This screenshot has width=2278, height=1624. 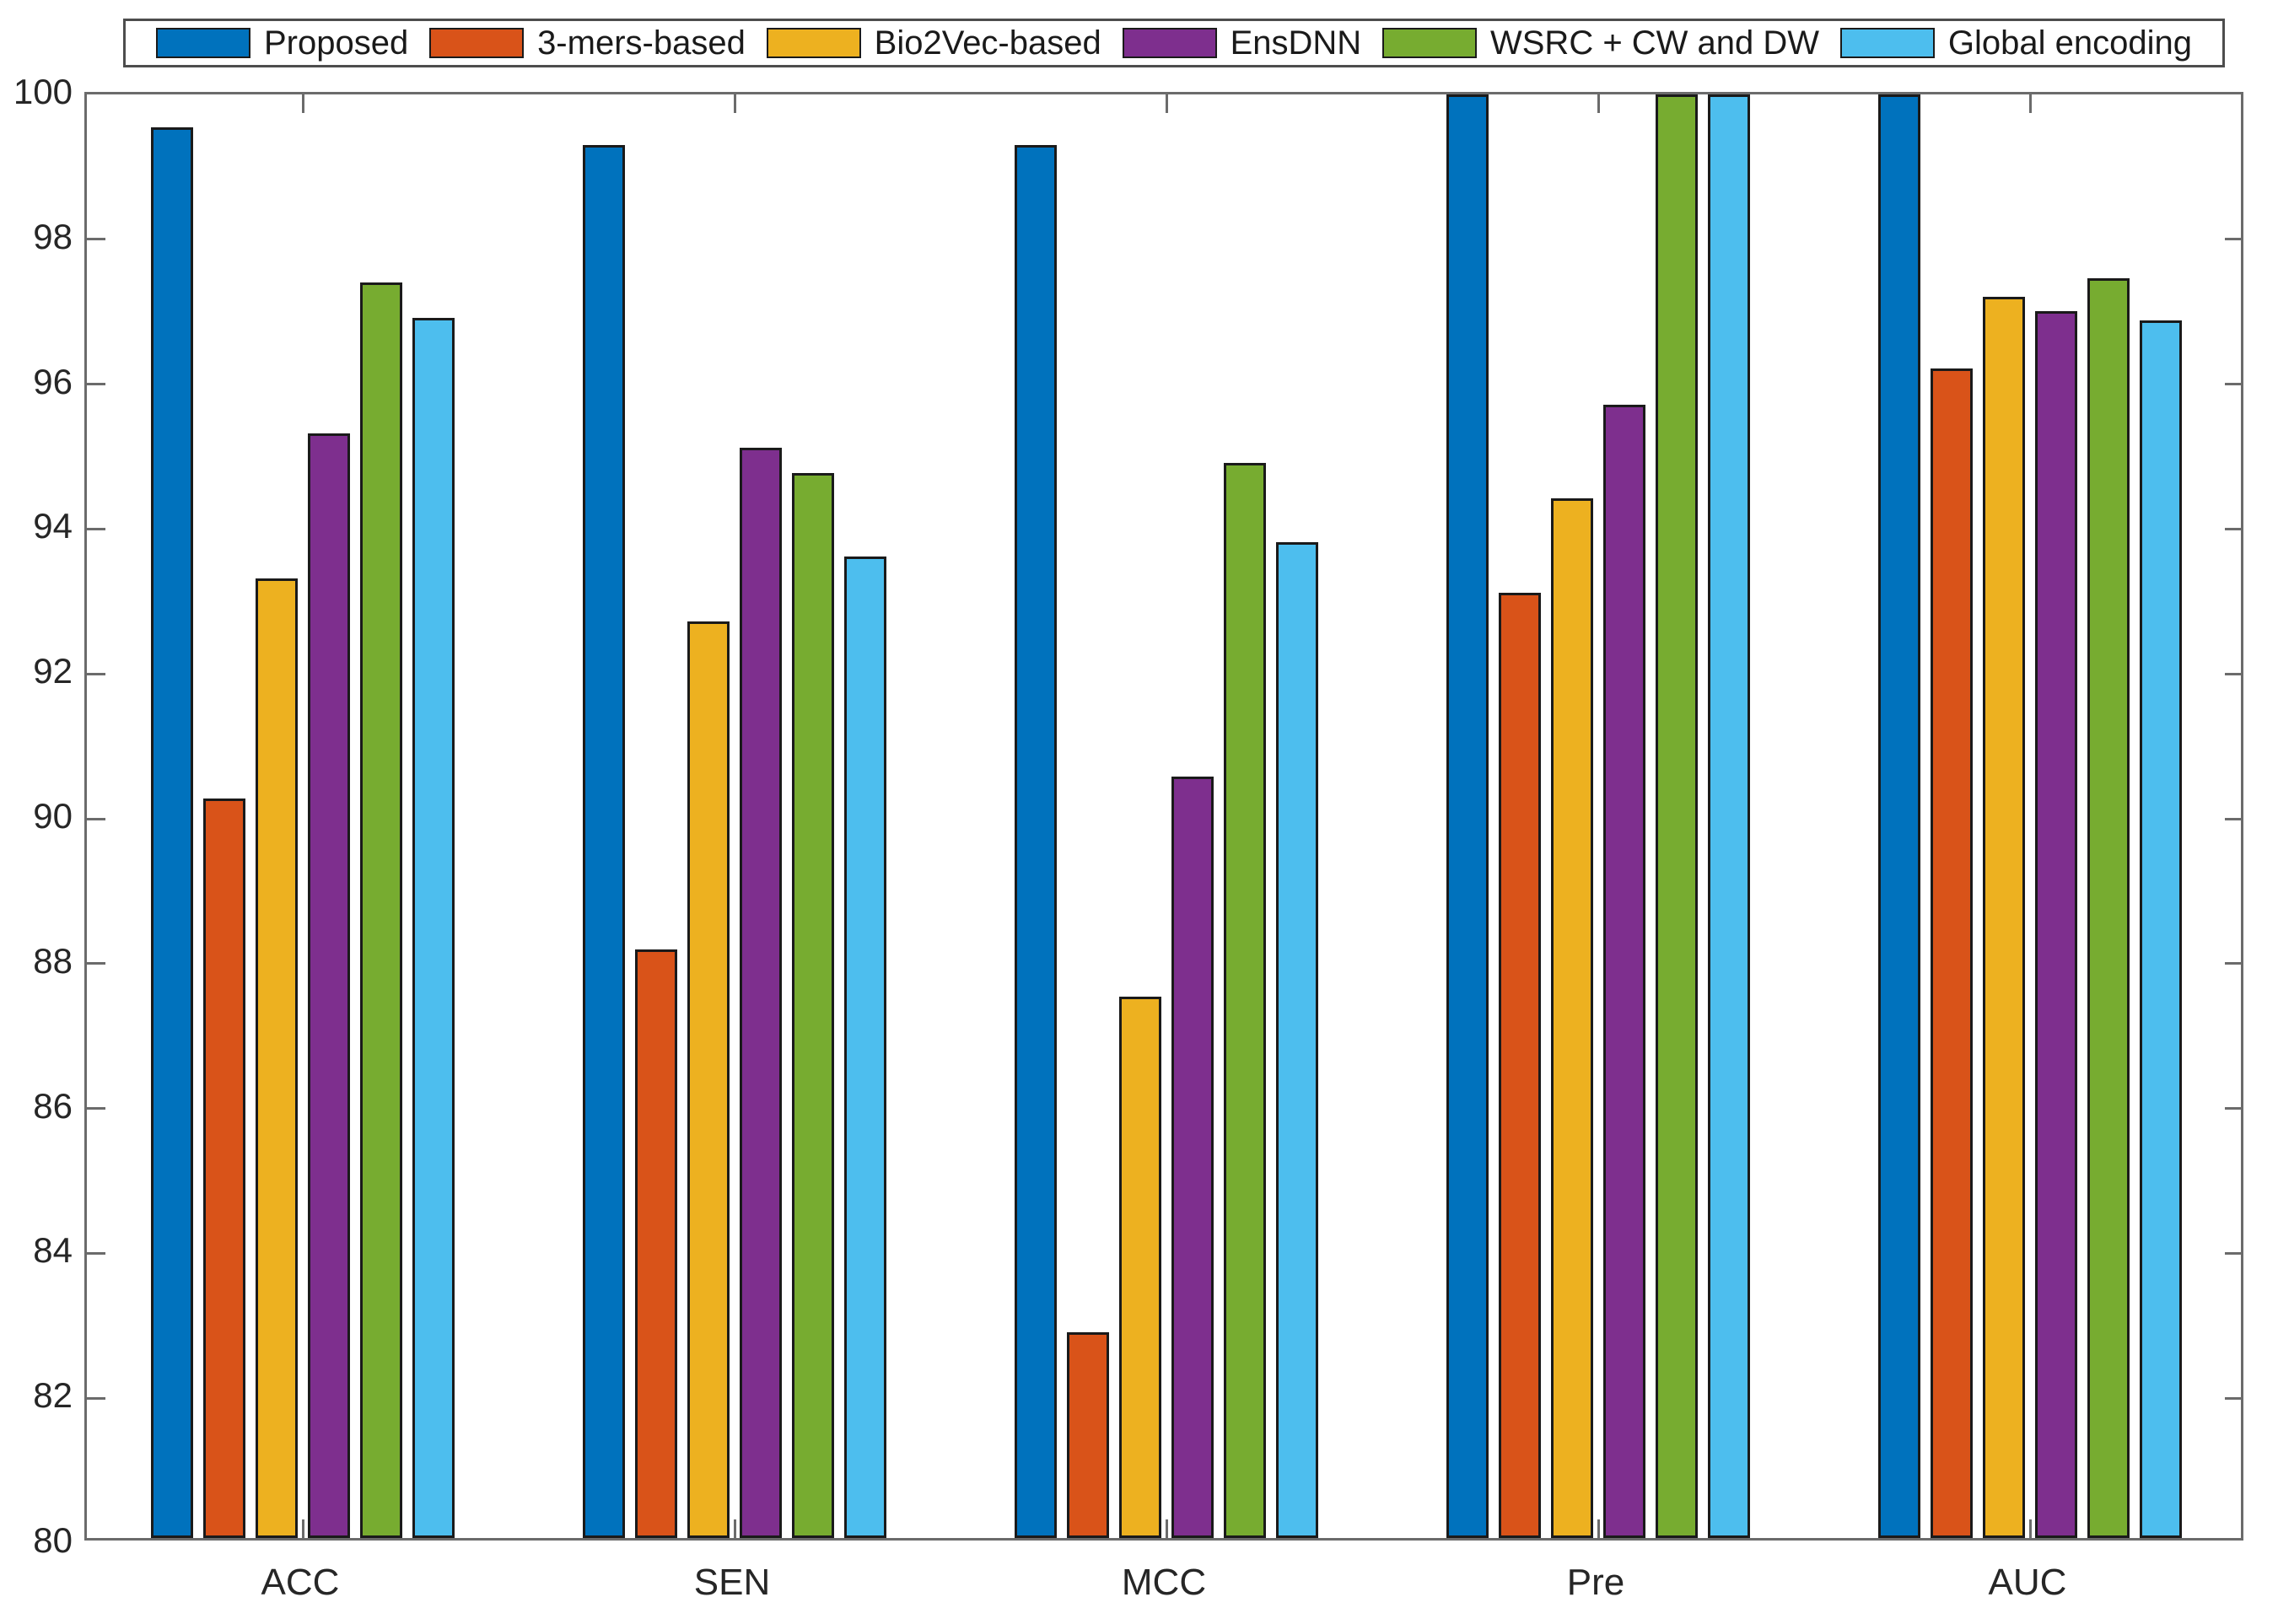 What do you see at coordinates (300, 1582) in the screenshot?
I see `x-tick-label-acc: ACC` at bounding box center [300, 1582].